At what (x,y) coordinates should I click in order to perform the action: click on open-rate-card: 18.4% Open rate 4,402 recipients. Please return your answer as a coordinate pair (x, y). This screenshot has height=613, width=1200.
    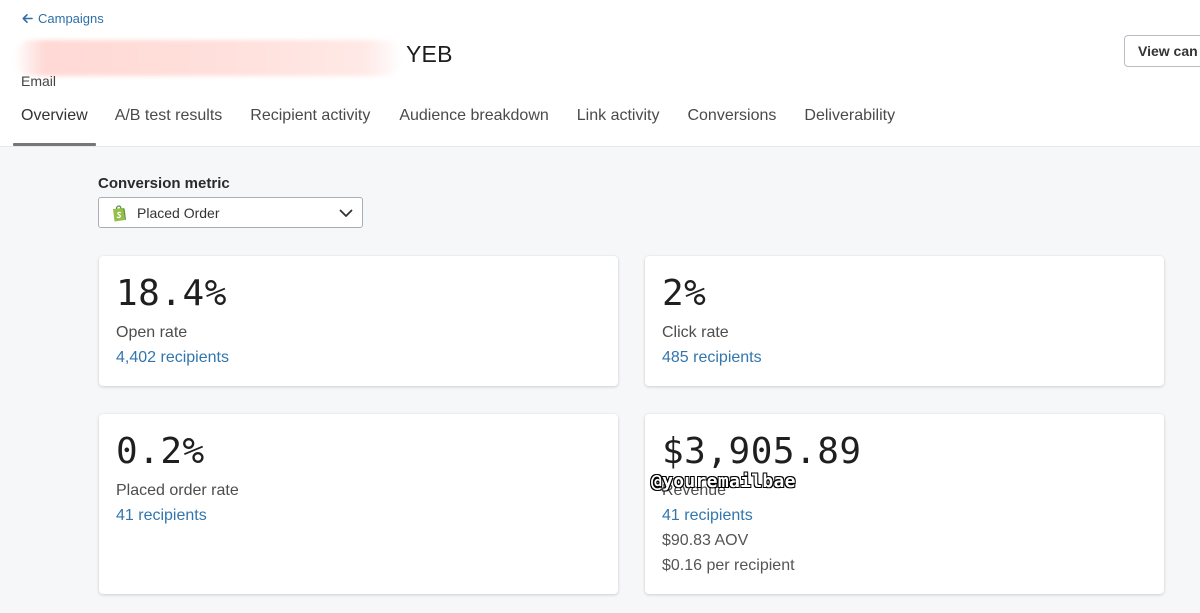
    Looking at the image, I should click on (358, 321).